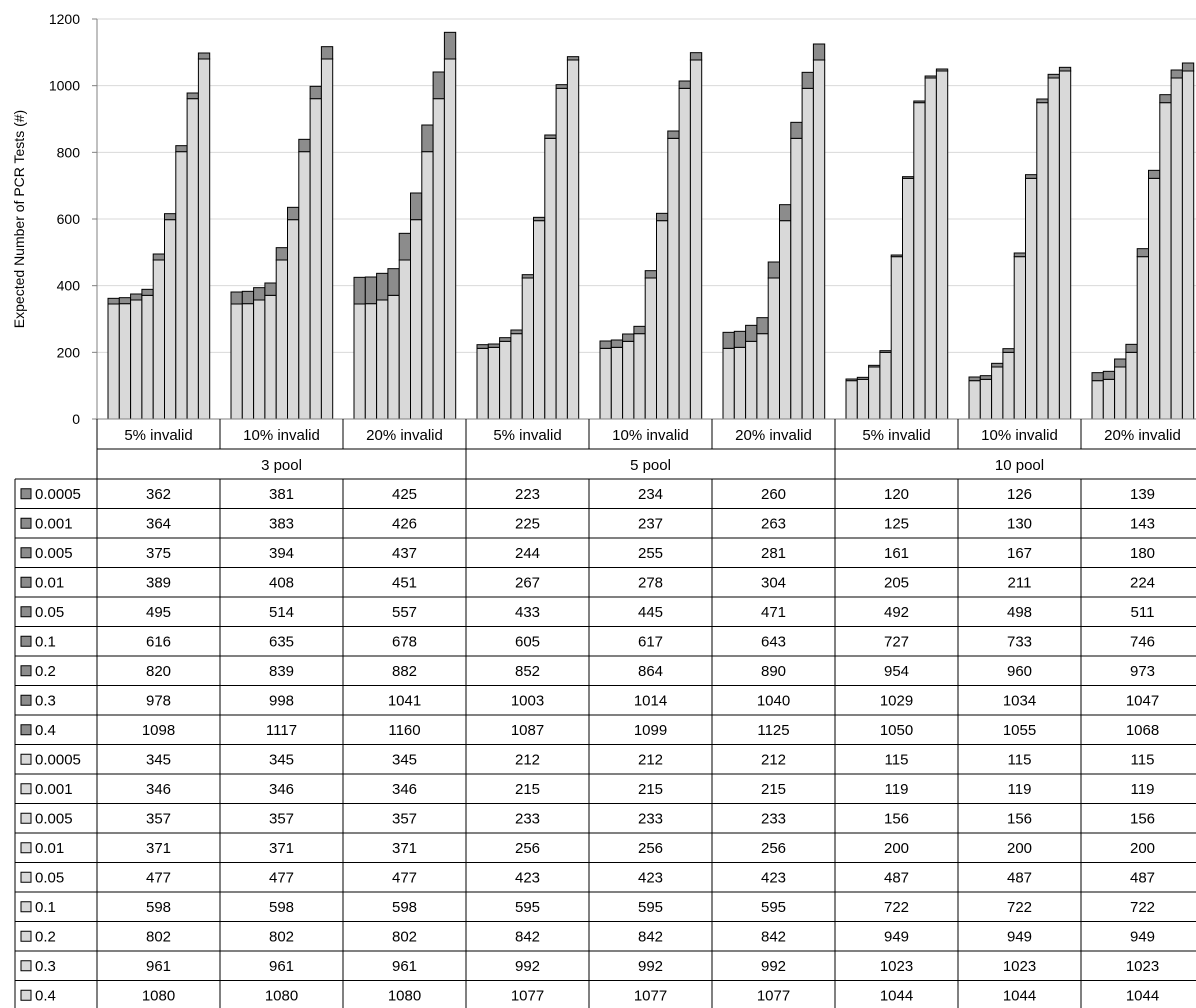 This screenshot has height=1008, width=1196. Describe the element at coordinates (773, 494) in the screenshot. I see `table-cell-value: 260` at that location.